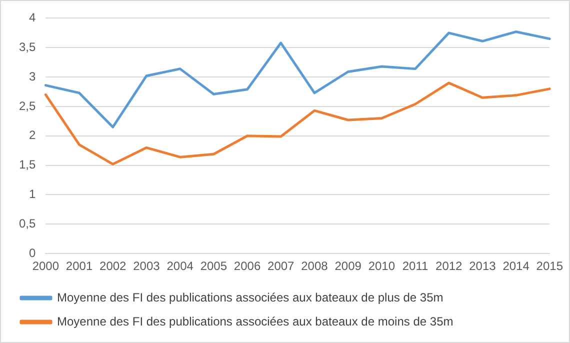  What do you see at coordinates (482, 266) in the screenshot?
I see `x-tick-label: 2013` at bounding box center [482, 266].